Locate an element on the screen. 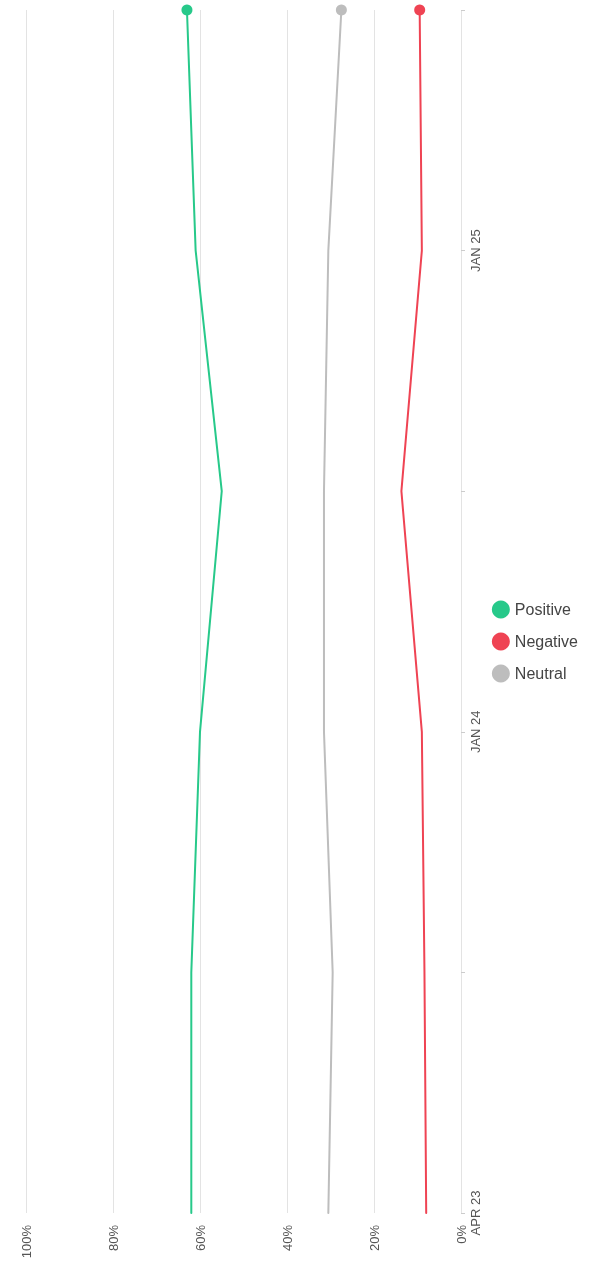 The image size is (589, 1283). y-tick-label: APR 23 is located at coordinates (475, 1213).